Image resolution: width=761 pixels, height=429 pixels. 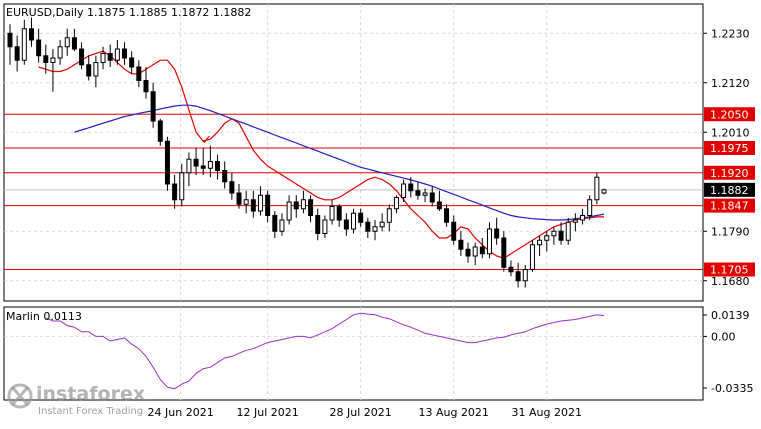 What do you see at coordinates (547, 412) in the screenshot?
I see `x-tick-label: 31 Aug 2021` at bounding box center [547, 412].